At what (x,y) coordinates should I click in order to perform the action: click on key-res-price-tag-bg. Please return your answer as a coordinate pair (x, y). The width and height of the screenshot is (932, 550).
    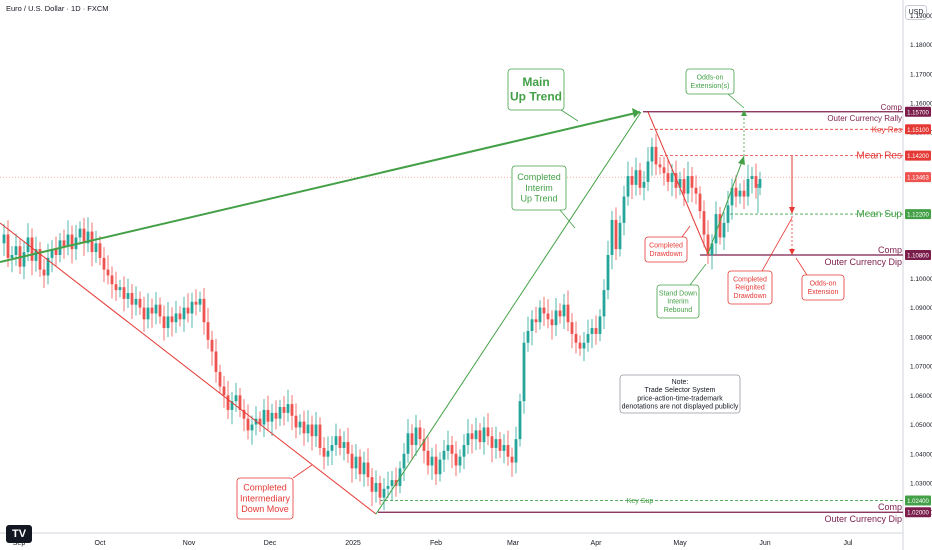
    Looking at the image, I should click on (918, 129).